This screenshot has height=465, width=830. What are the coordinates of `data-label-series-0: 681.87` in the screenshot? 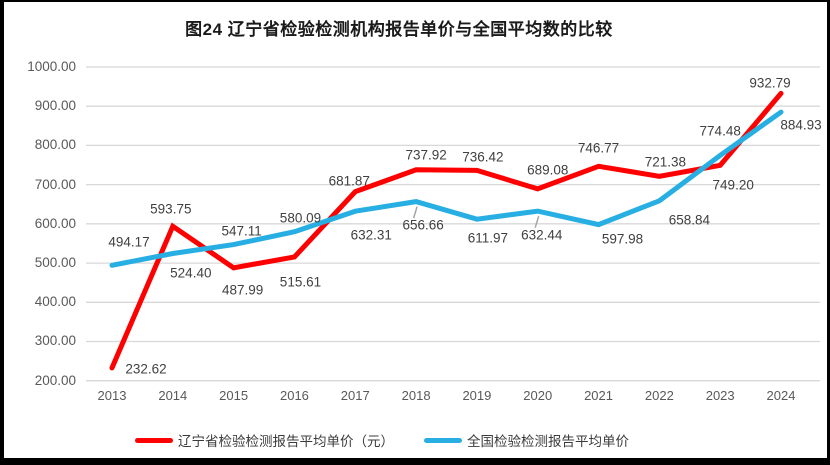 It's located at (349, 181).